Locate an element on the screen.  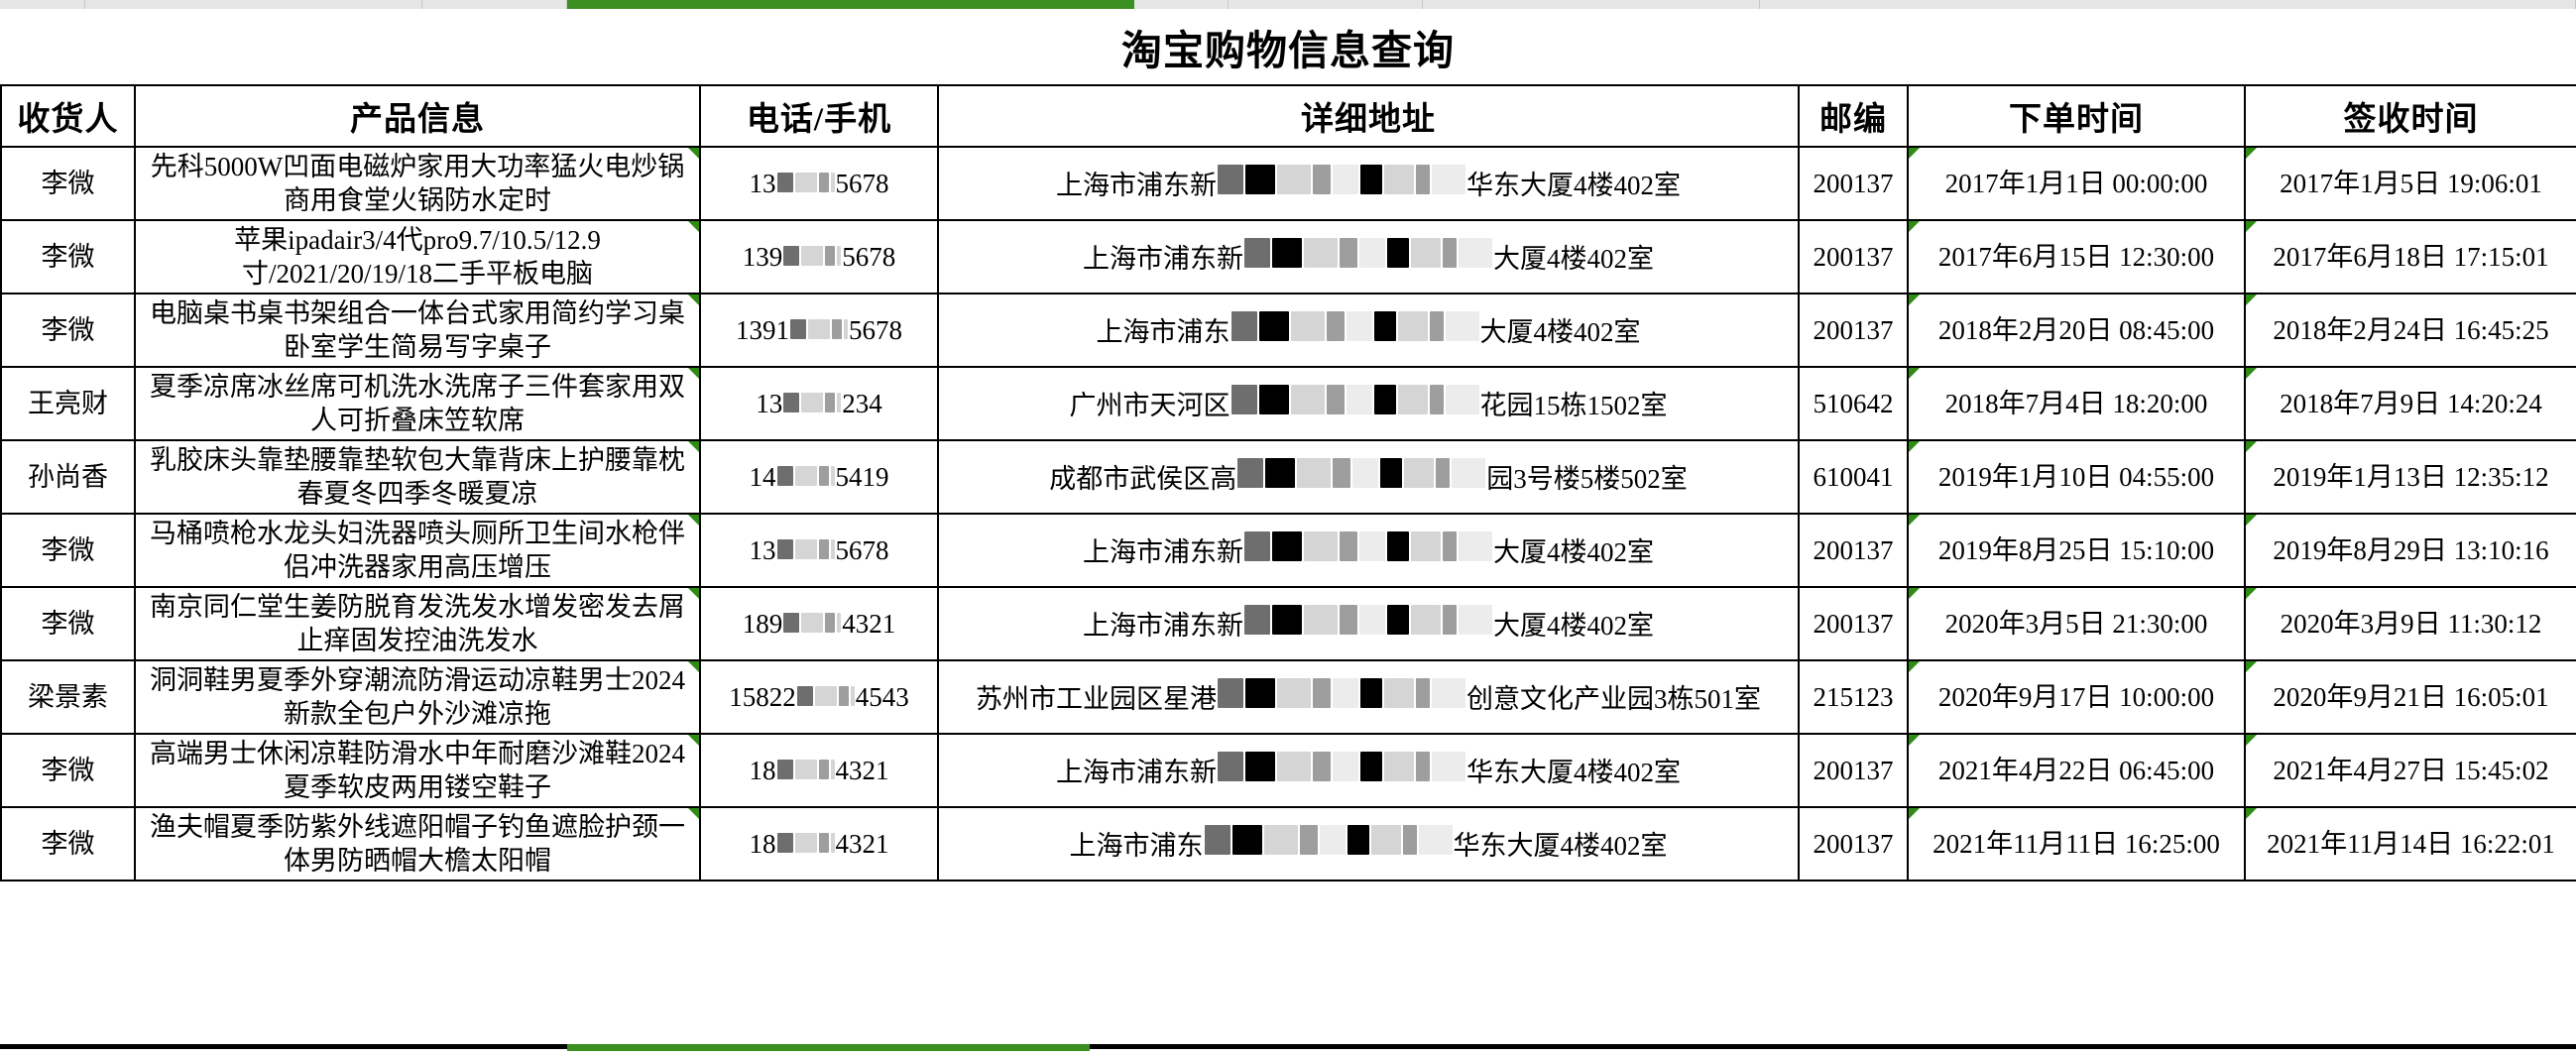
cell-sign-time: 2019年8月29日 13:10:16 is located at coordinates (2410, 551).